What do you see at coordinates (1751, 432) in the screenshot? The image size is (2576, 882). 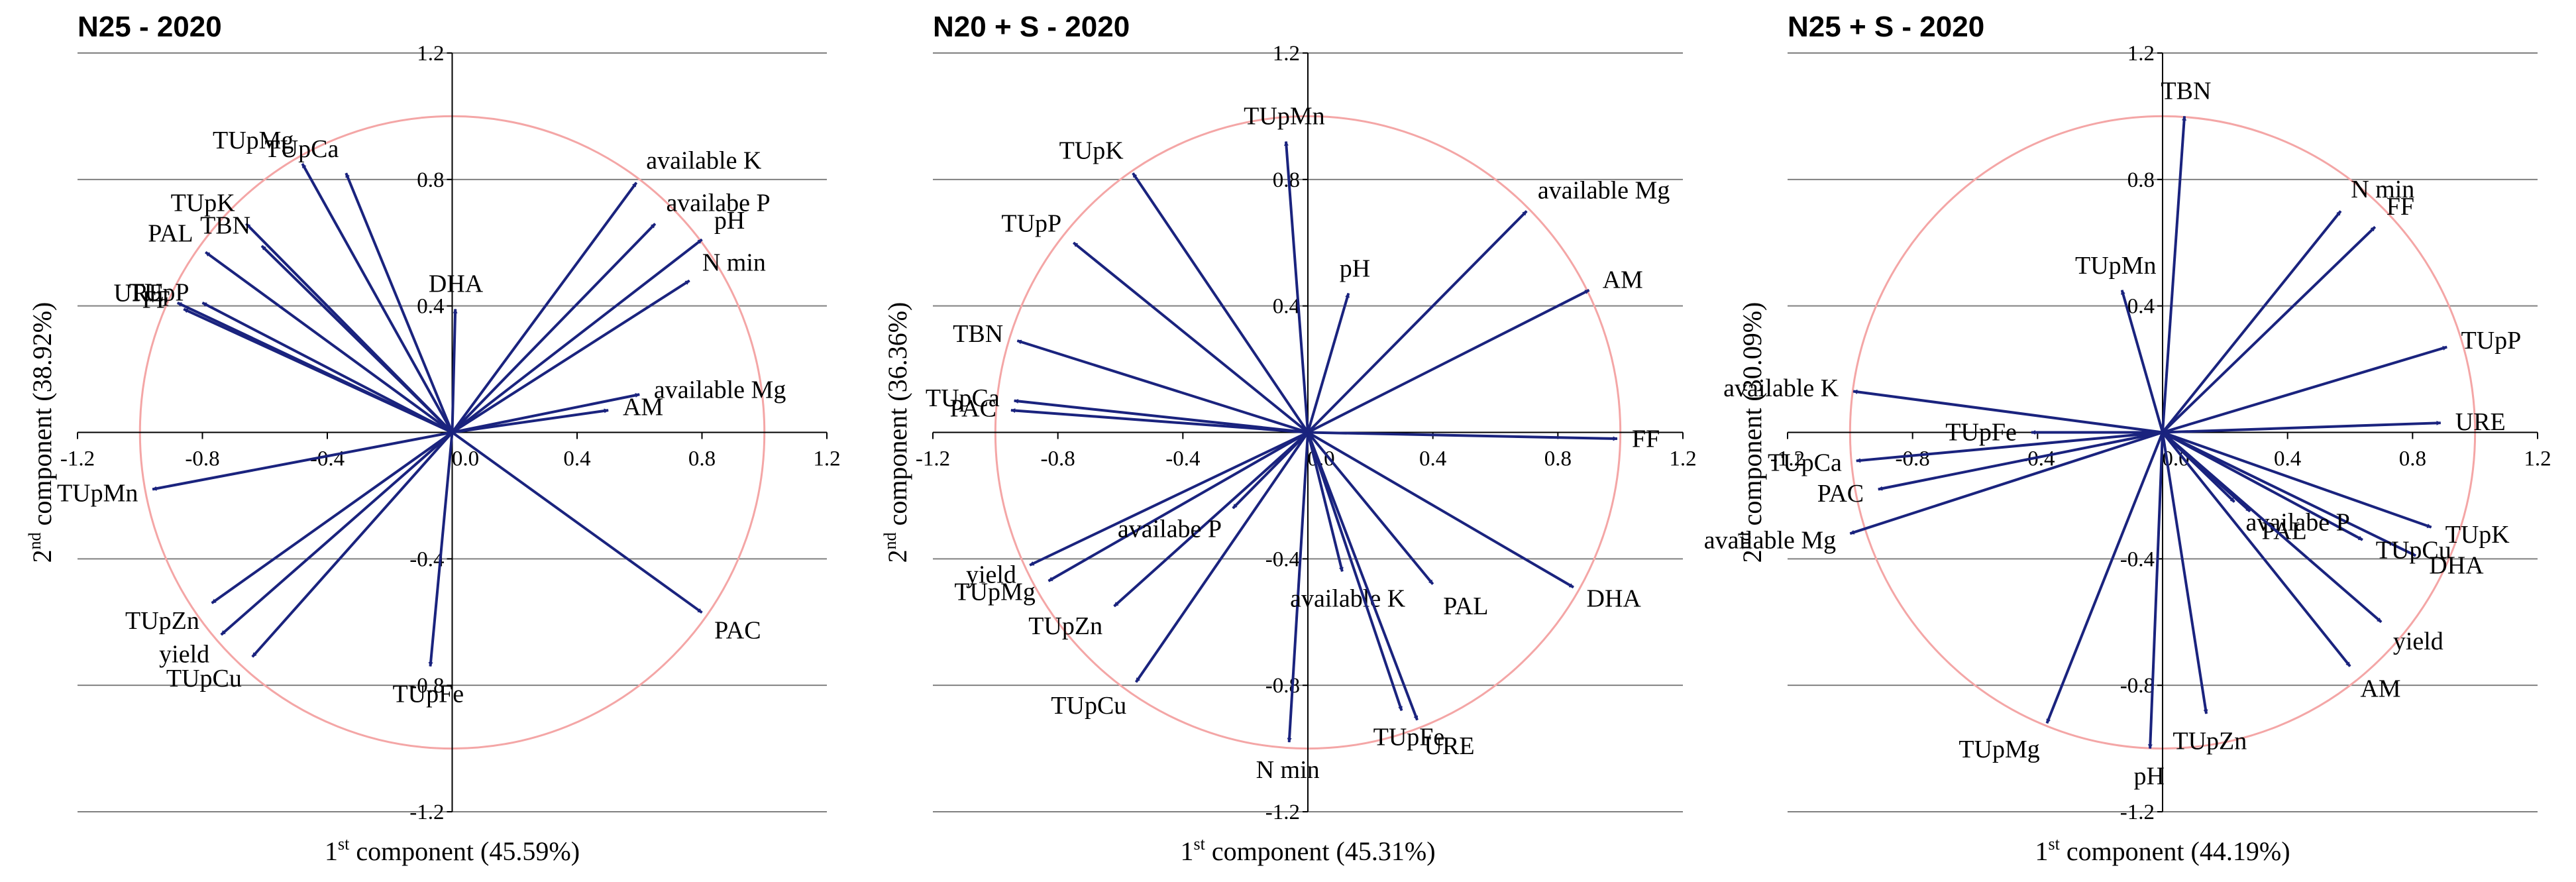 I see `y-axis-label: 2nd component (30.09%)` at bounding box center [1751, 432].